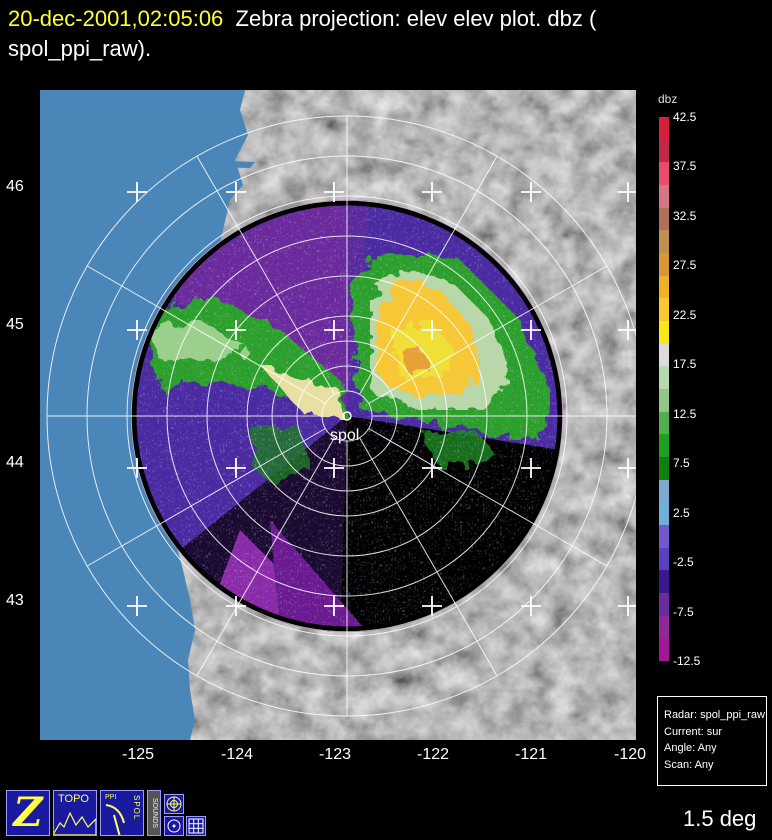 The image size is (772, 840). What do you see at coordinates (75, 823) in the screenshot?
I see `mountain-icon` at bounding box center [75, 823].